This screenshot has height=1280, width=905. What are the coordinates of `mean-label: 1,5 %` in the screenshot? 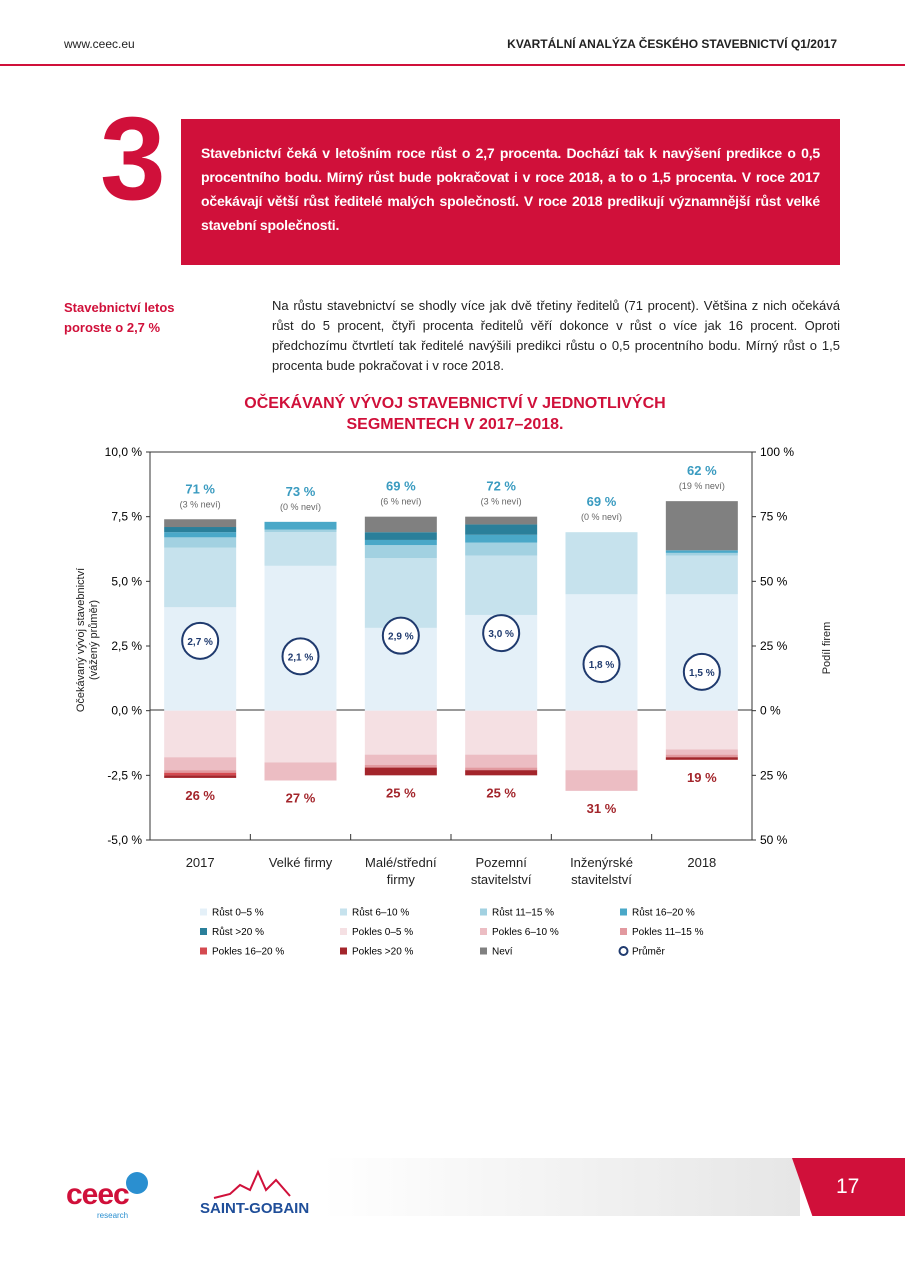 It's located at (702, 673).